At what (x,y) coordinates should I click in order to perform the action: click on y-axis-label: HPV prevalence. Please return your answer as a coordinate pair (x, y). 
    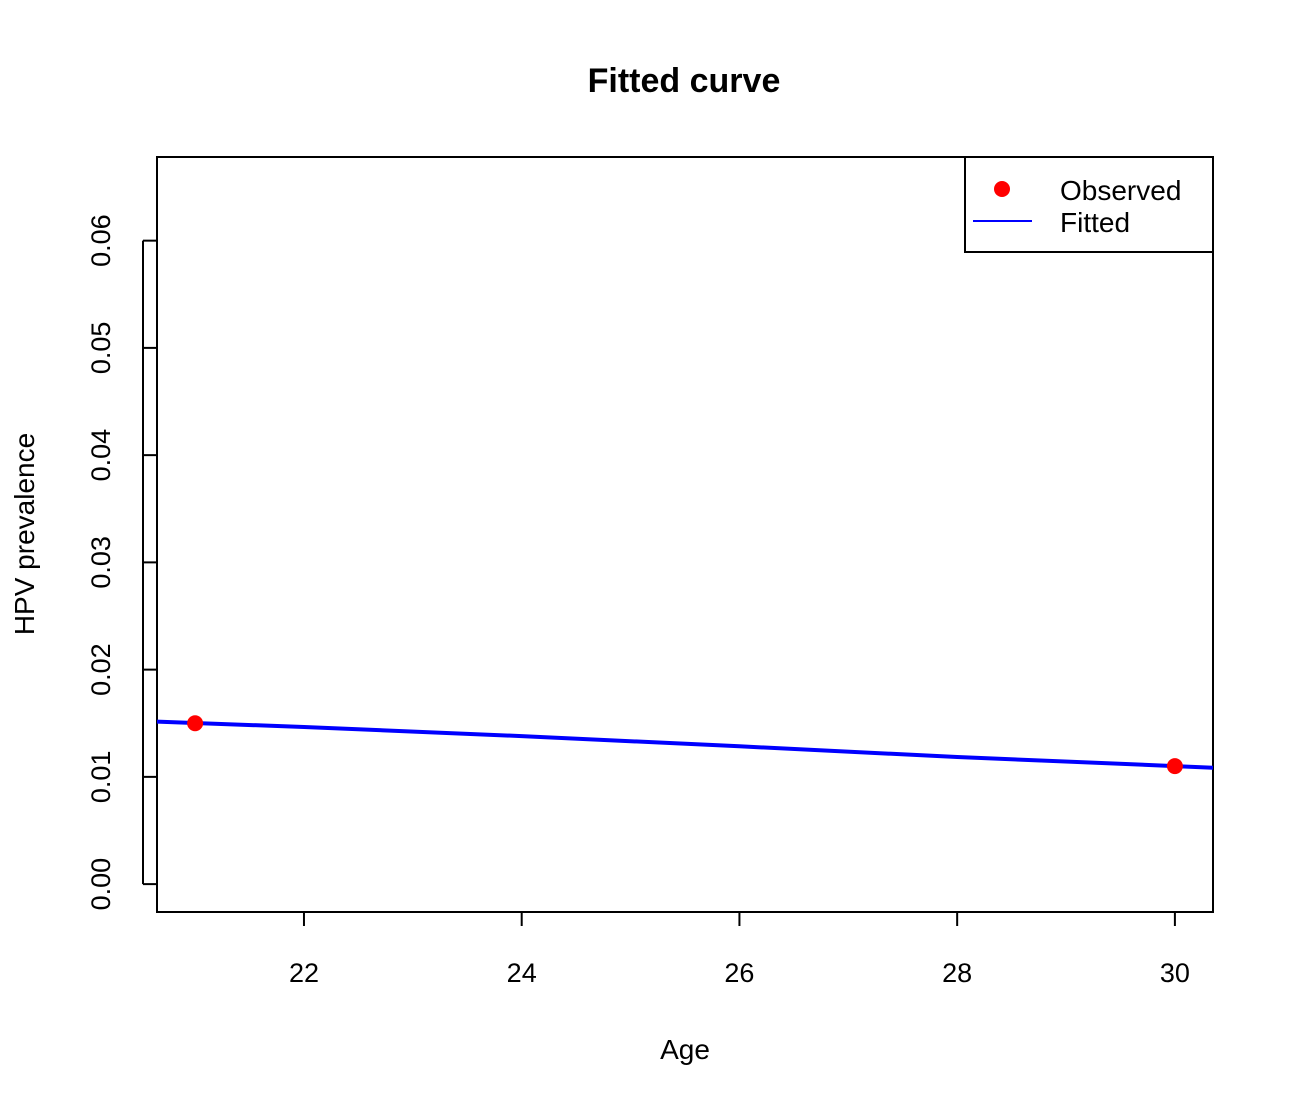
    Looking at the image, I should click on (24, 534).